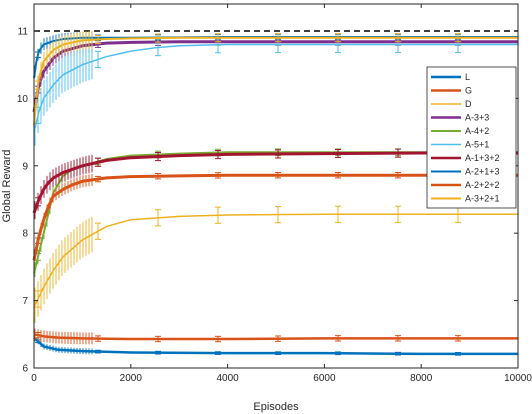 Image resolution: width=532 pixels, height=414 pixels. I want to click on x-tick-label: 10000, so click(518, 378).